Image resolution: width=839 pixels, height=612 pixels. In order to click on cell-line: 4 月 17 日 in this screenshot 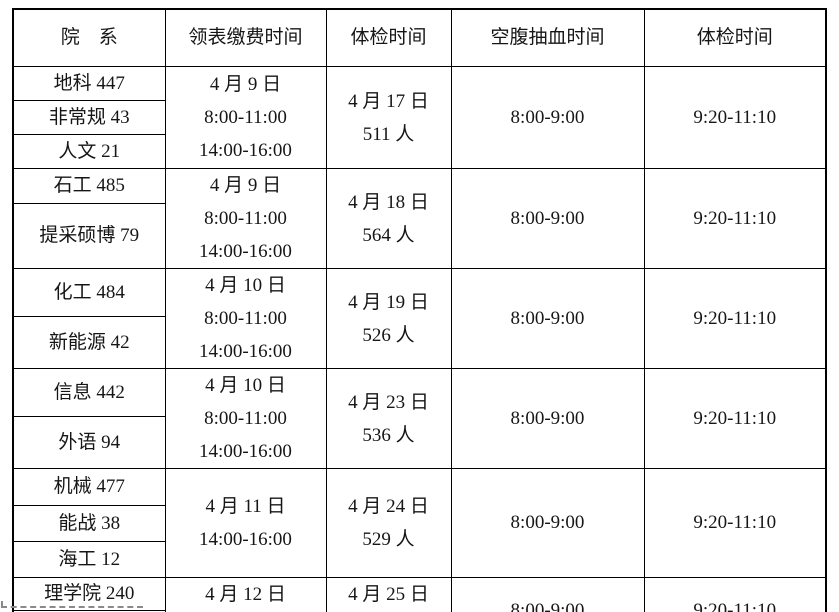, I will do `click(388, 101)`.